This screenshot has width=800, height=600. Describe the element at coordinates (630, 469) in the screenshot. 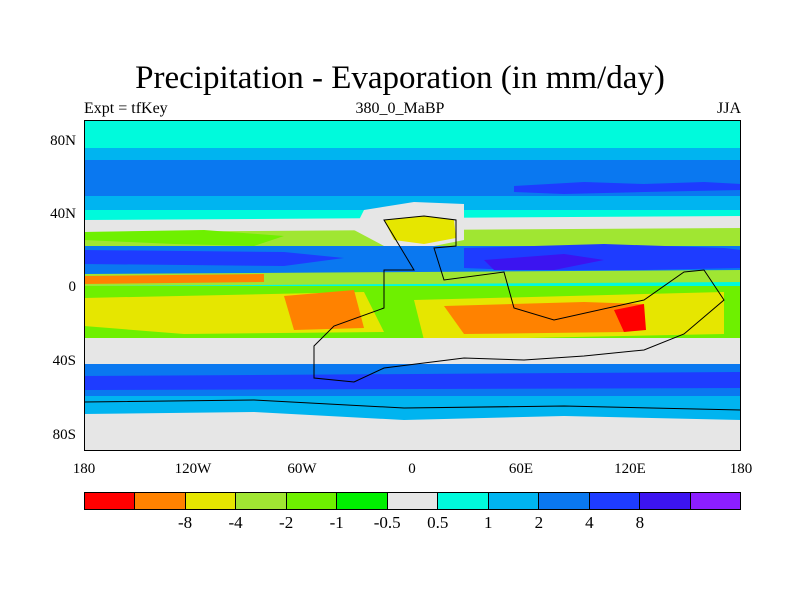

I see `x-tick-label: 120E` at that location.